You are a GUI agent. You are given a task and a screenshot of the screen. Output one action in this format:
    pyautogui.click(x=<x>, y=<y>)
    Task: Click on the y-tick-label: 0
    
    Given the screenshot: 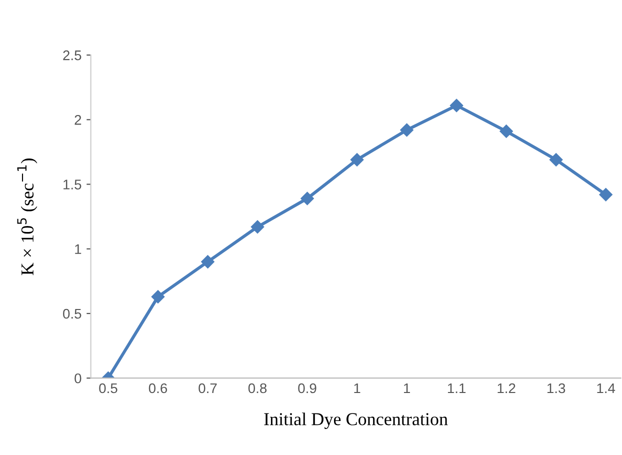 What is the action you would take?
    pyautogui.click(x=78, y=378)
    